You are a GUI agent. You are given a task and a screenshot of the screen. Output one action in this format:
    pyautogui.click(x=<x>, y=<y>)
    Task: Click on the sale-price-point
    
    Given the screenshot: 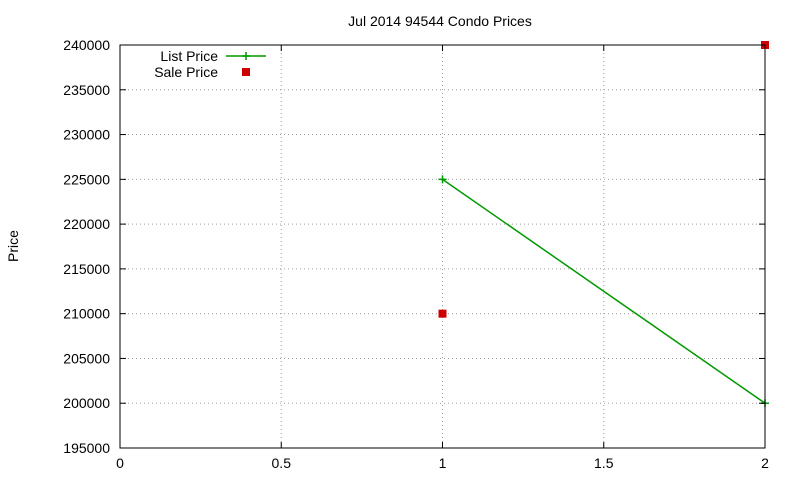 What is the action you would take?
    pyautogui.click(x=442, y=313)
    